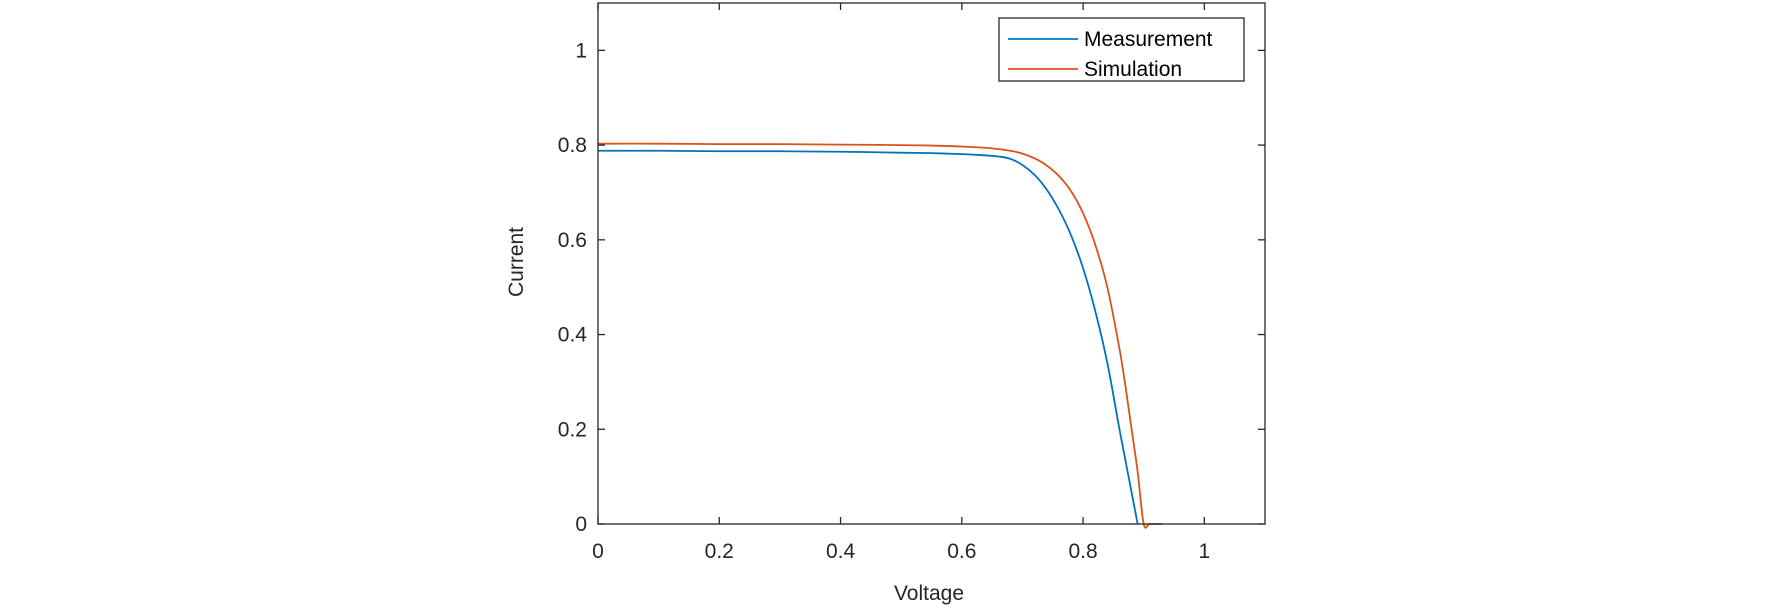 The height and width of the screenshot is (610, 1772). What do you see at coordinates (516, 262) in the screenshot?
I see `y-axis-label: Current` at bounding box center [516, 262].